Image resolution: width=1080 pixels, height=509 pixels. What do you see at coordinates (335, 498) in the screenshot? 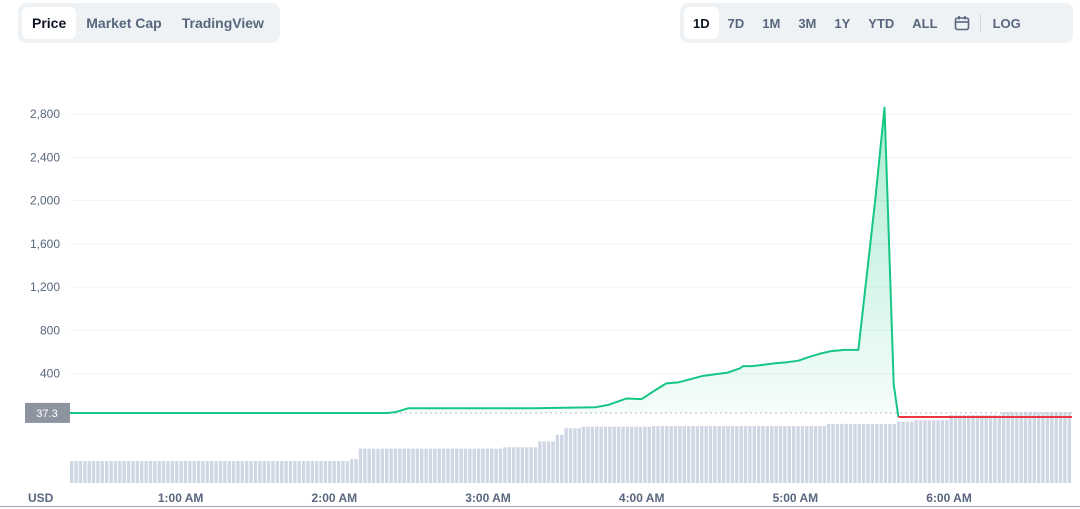
I see `x-tick-label: 2:00 AM` at bounding box center [335, 498].